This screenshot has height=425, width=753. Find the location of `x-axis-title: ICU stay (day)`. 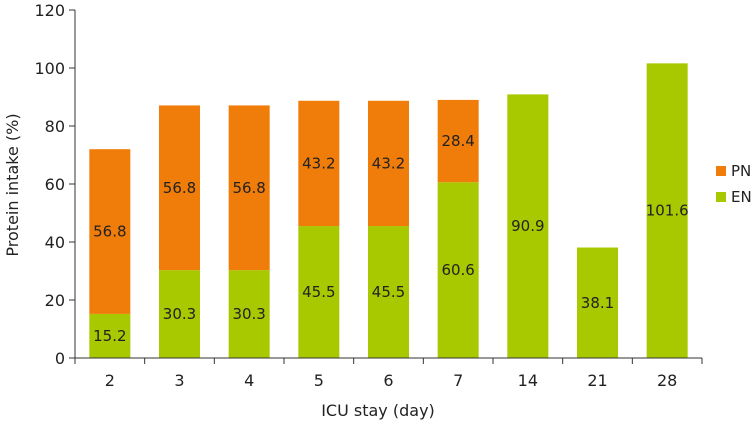

x-axis-title: ICU stay (day) is located at coordinates (378, 410).